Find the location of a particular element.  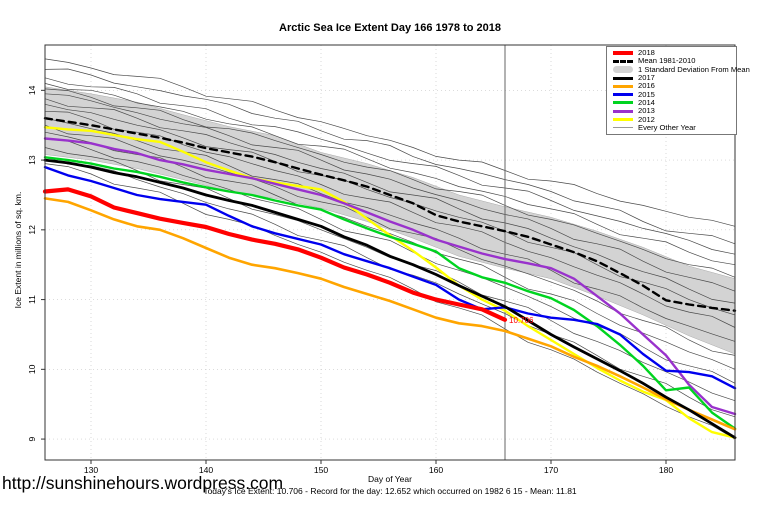

legend-label: Every Other Year is located at coordinates (667, 127).